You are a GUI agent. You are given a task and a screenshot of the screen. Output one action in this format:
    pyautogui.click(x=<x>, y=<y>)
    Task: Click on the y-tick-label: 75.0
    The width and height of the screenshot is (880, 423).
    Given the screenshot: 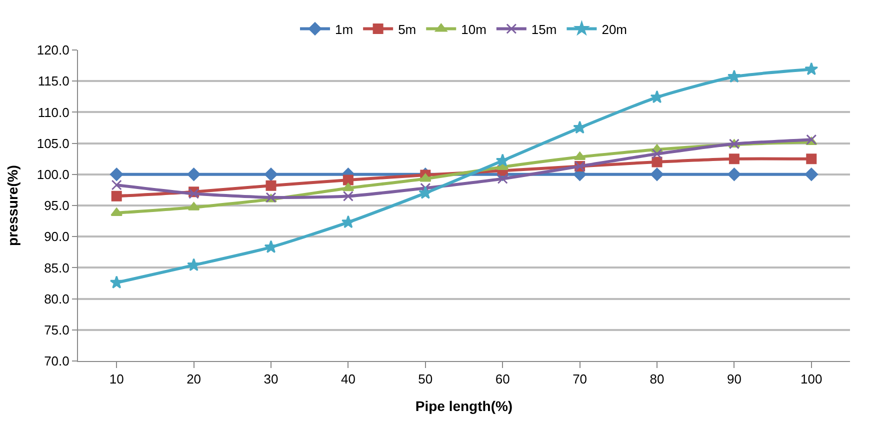 What is the action you would take?
    pyautogui.click(x=57, y=330)
    